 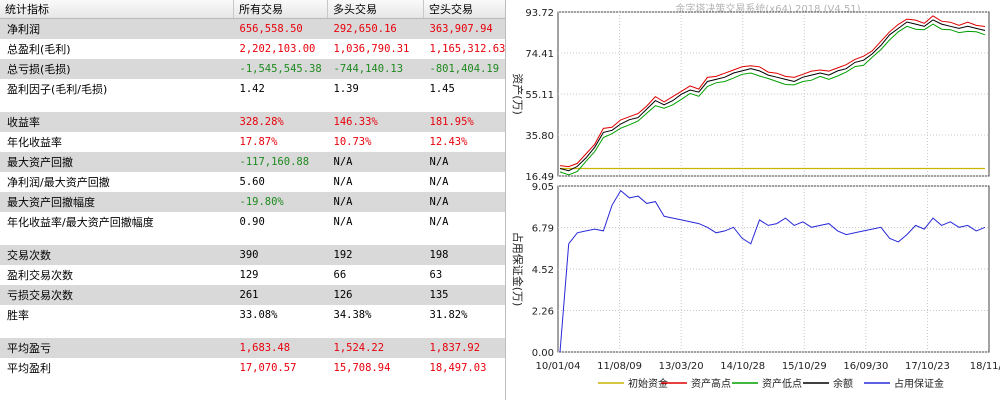 I want to click on table-row: 胜率 33.08% 34.38% 31.82%, so click(x=252, y=315).